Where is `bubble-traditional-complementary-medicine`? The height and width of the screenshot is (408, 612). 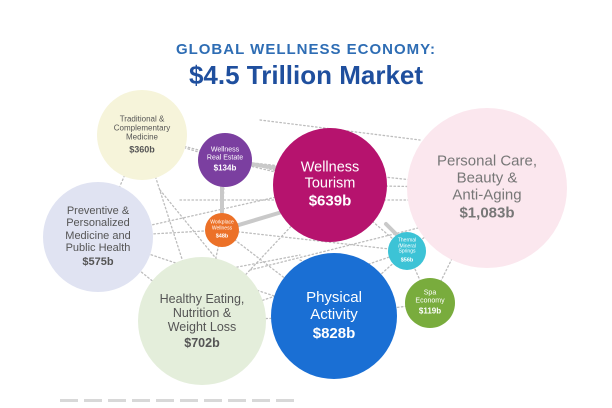 bubble-traditional-complementary-medicine is located at coordinates (142, 135).